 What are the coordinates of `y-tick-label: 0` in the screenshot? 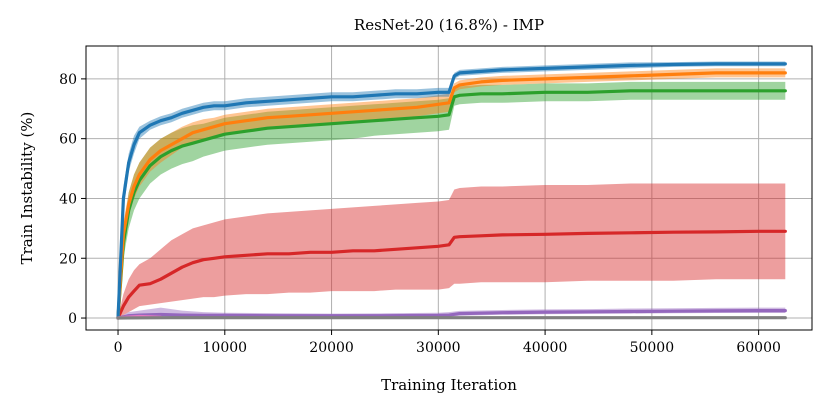 It's located at (72, 319).